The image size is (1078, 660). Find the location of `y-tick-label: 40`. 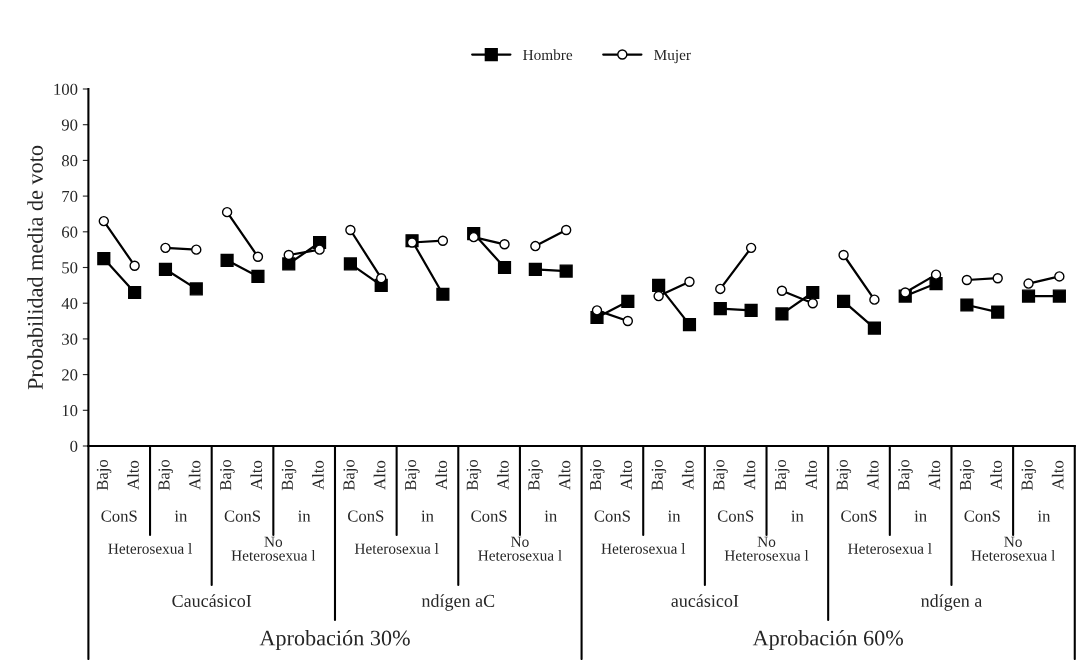

y-tick-label: 40 is located at coordinates (69, 303).